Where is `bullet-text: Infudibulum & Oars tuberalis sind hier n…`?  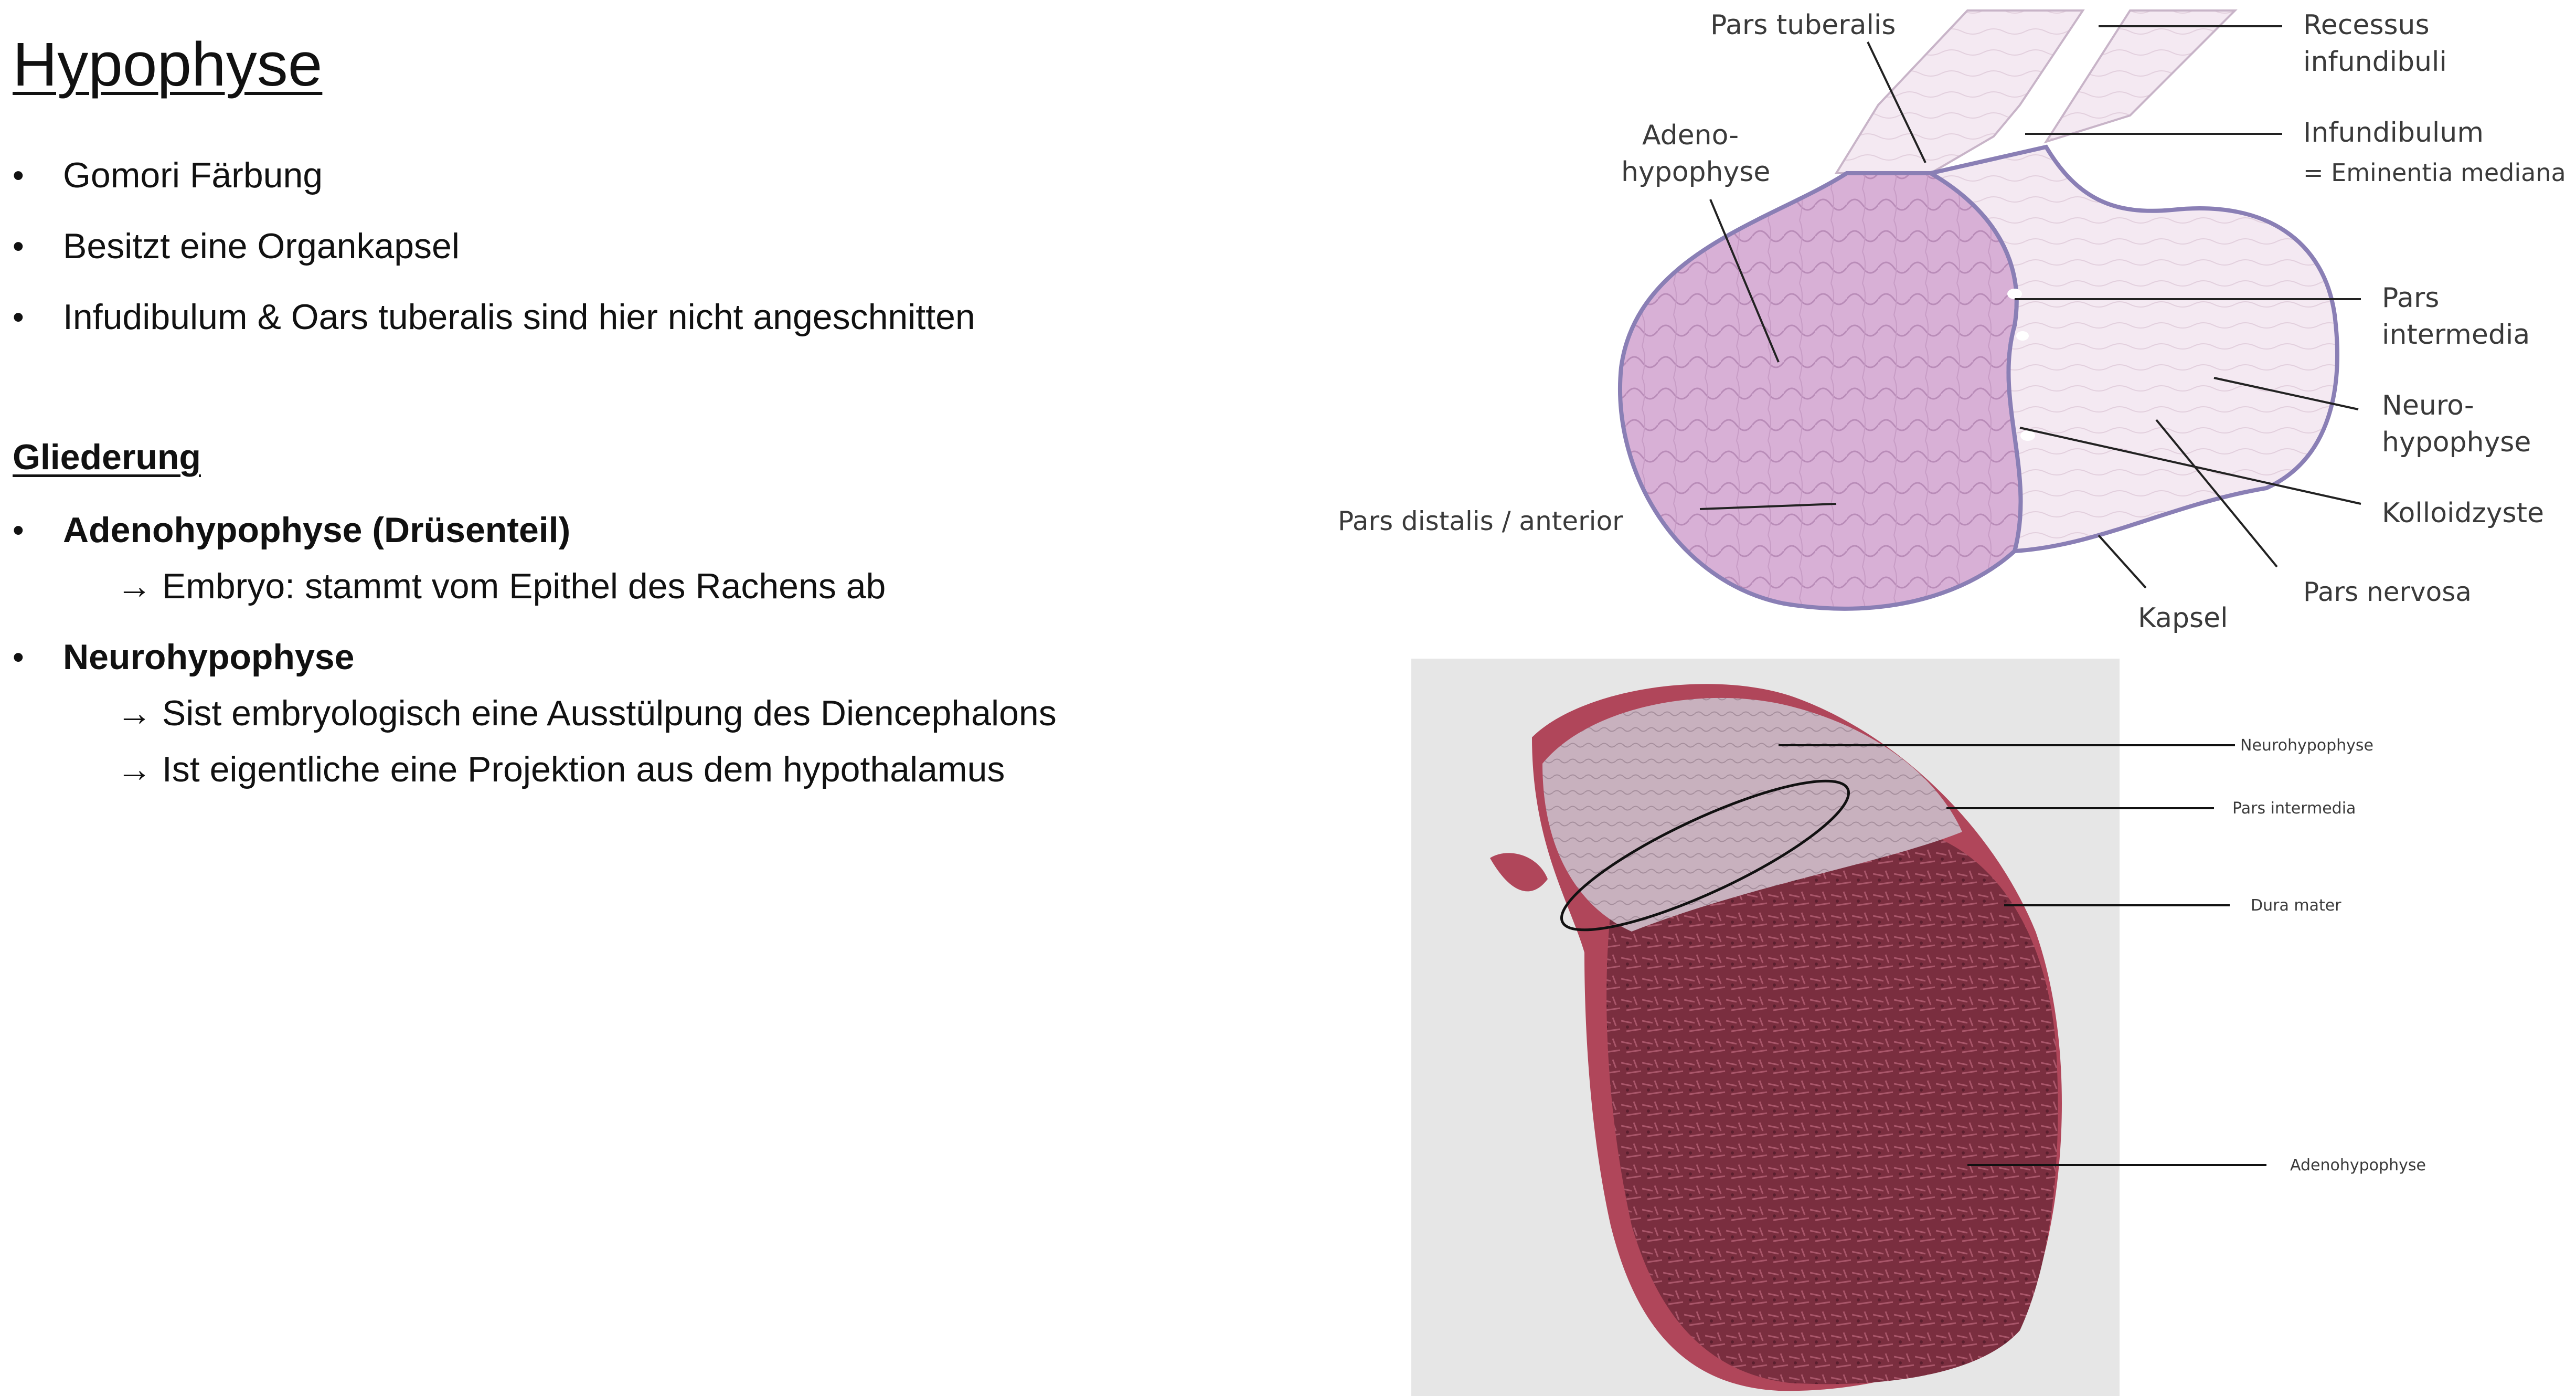 bullet-text: Infudibulum & Oars tuberalis sind hier n… is located at coordinates (519, 317).